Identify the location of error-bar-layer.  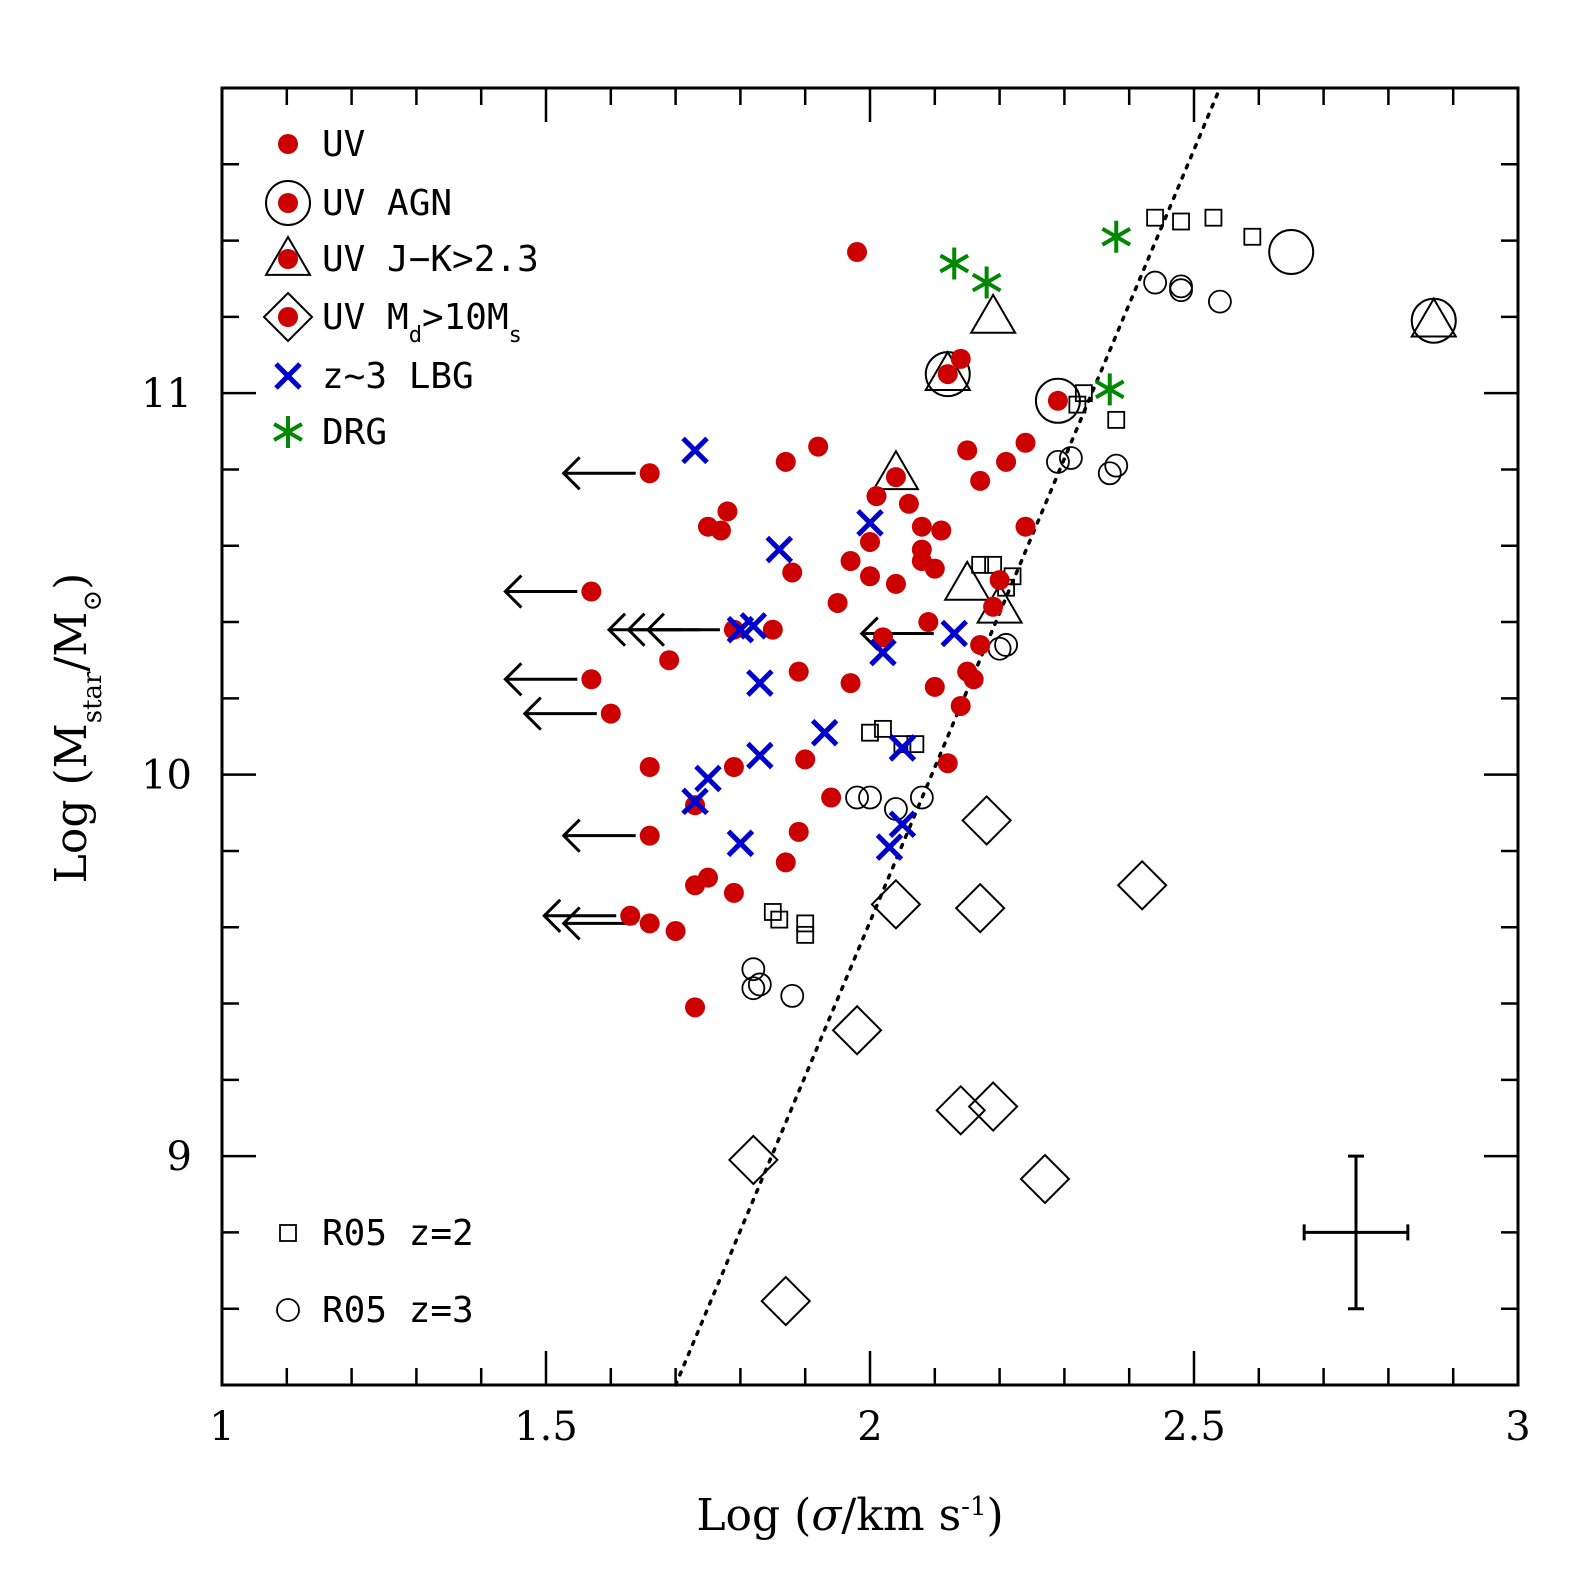
(1356, 1232).